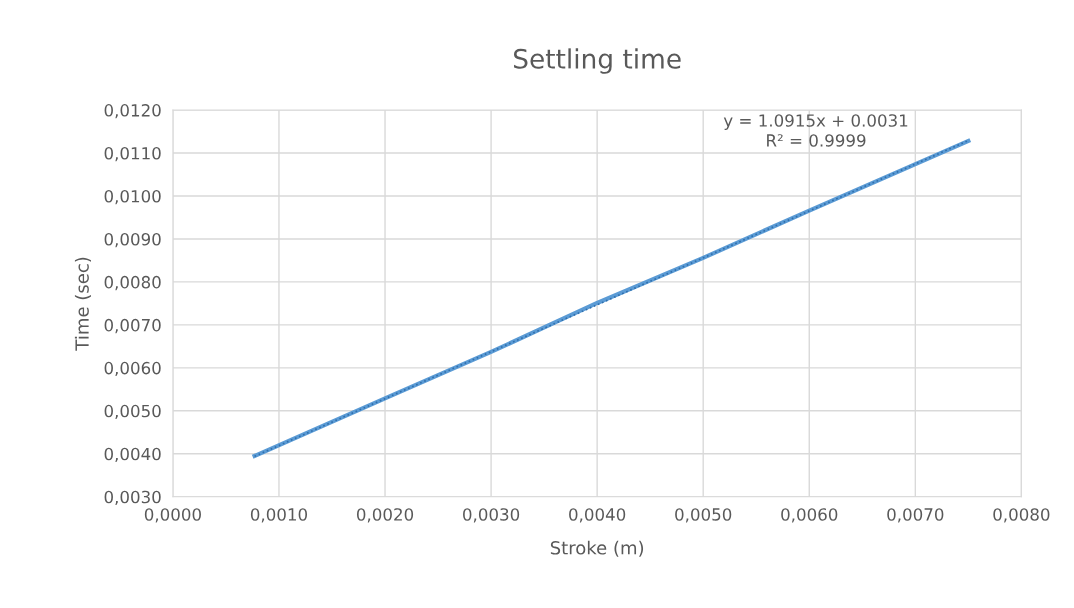 The image size is (1074, 608). What do you see at coordinates (132, 369) in the screenshot?
I see `y-tick-label: 0,0060` at bounding box center [132, 369].